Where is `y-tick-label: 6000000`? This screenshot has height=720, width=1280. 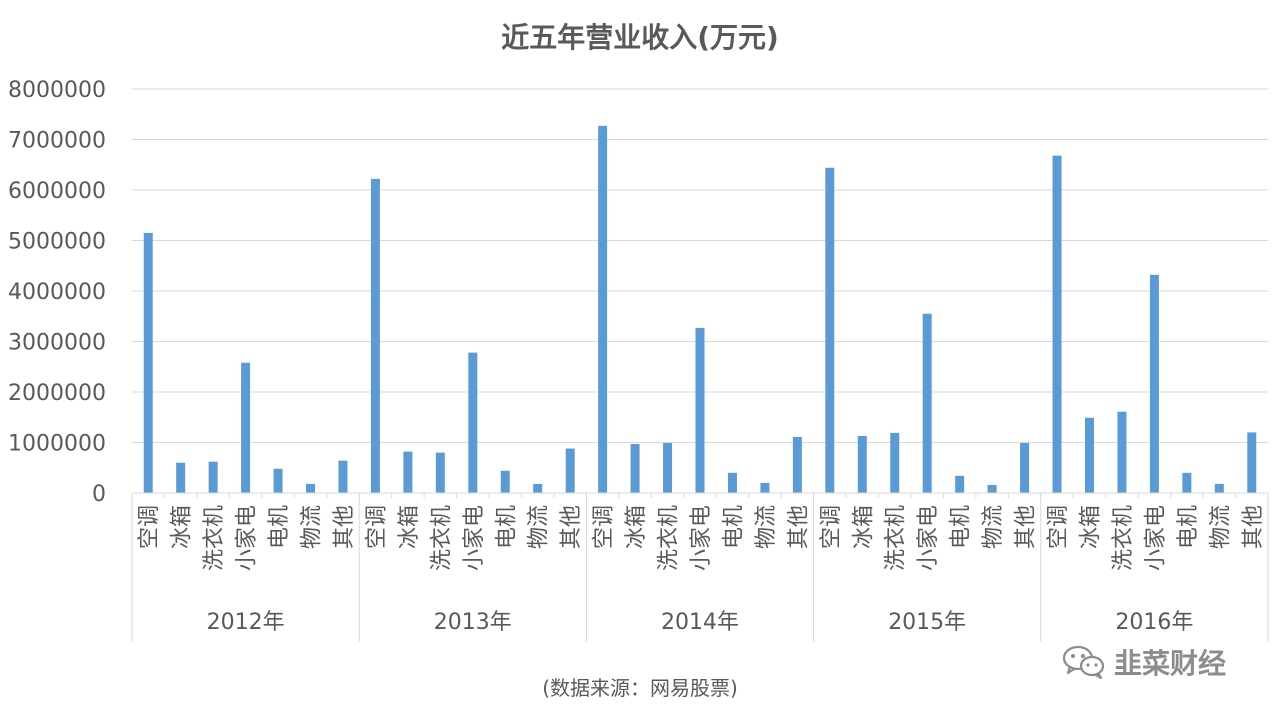
y-tick-label: 6000000 is located at coordinates (57, 191).